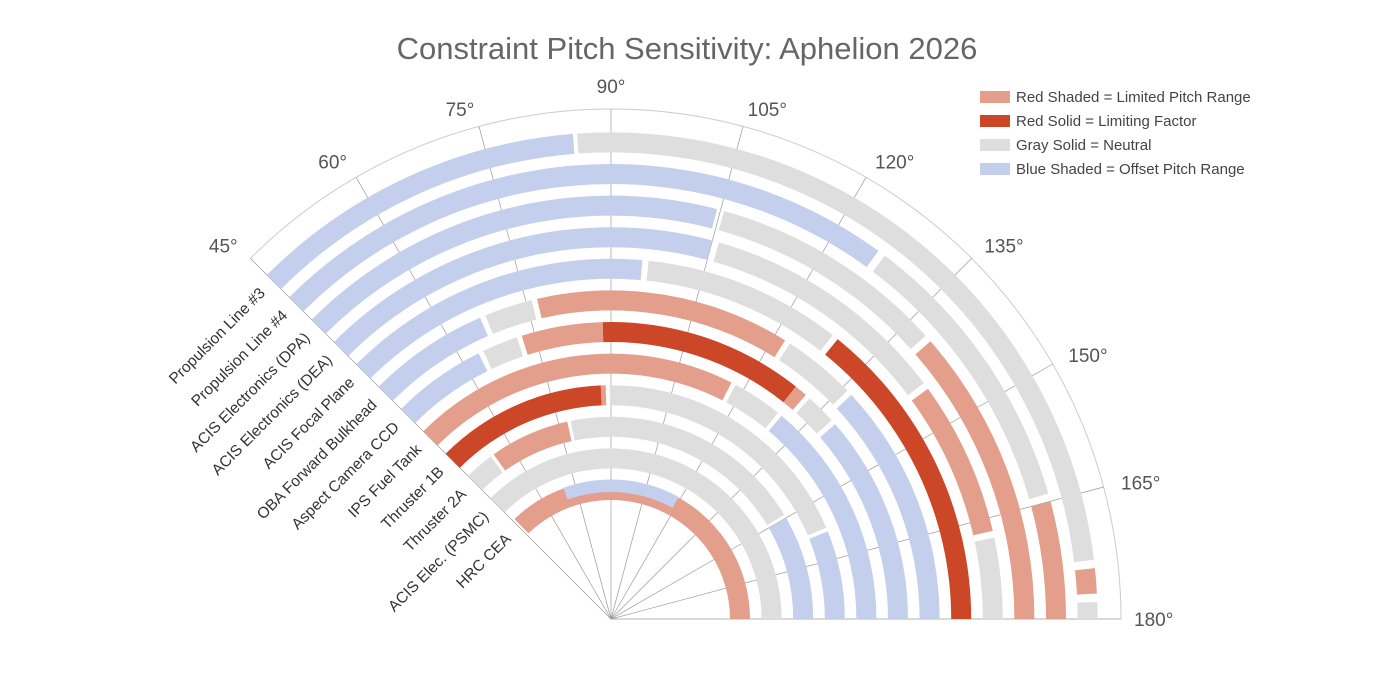  I want to click on legend-item-gray: Gray Solid = Neutral, so click(1065, 145).